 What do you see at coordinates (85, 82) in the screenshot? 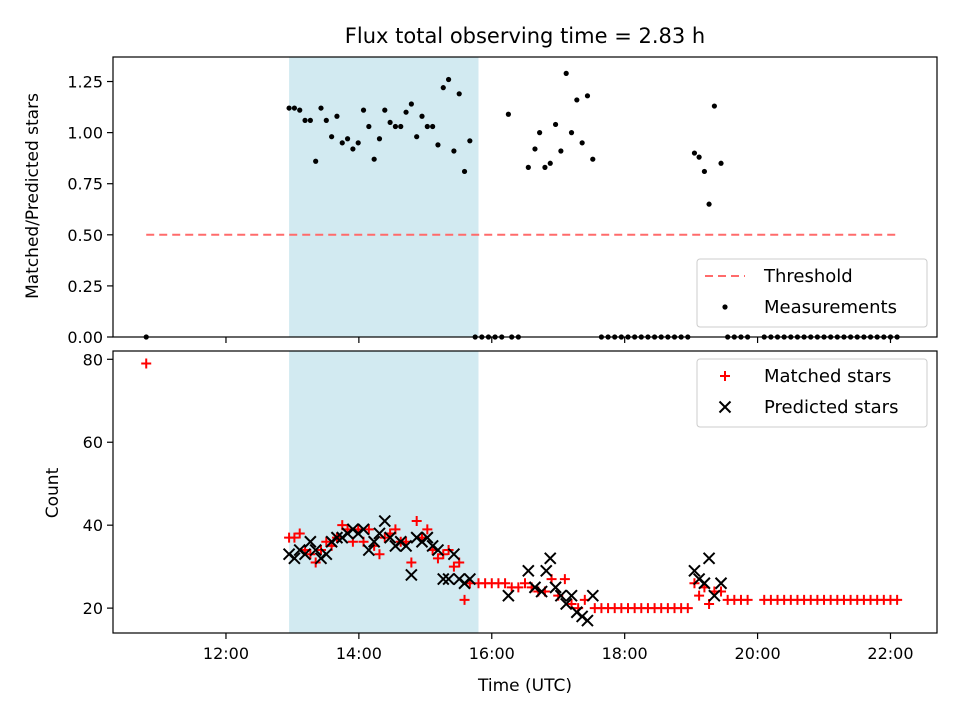
I see `y-tick-label: 1.25` at bounding box center [85, 82].